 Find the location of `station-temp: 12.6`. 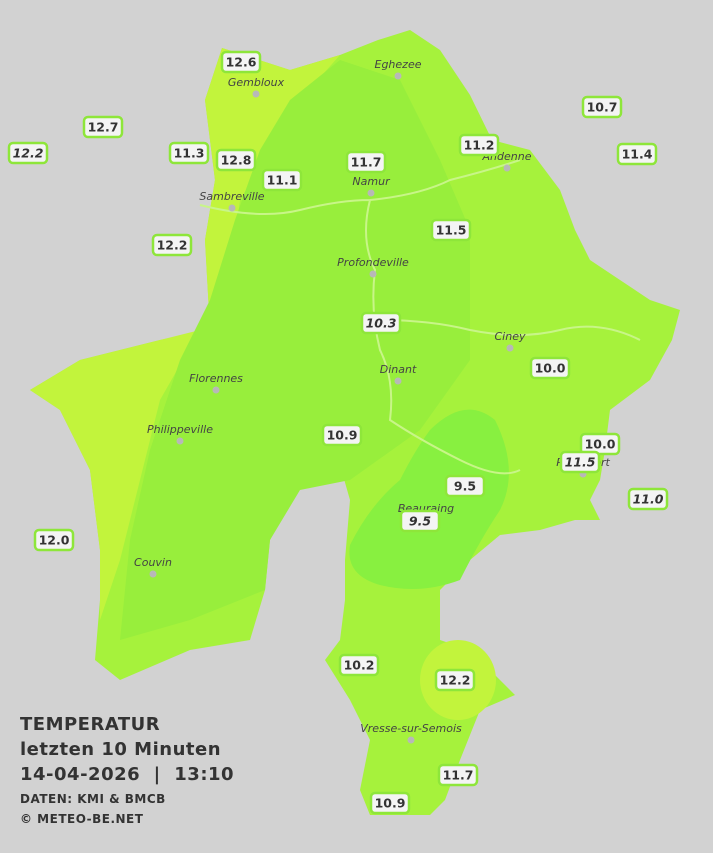

station-temp: 12.6 is located at coordinates (241, 62).